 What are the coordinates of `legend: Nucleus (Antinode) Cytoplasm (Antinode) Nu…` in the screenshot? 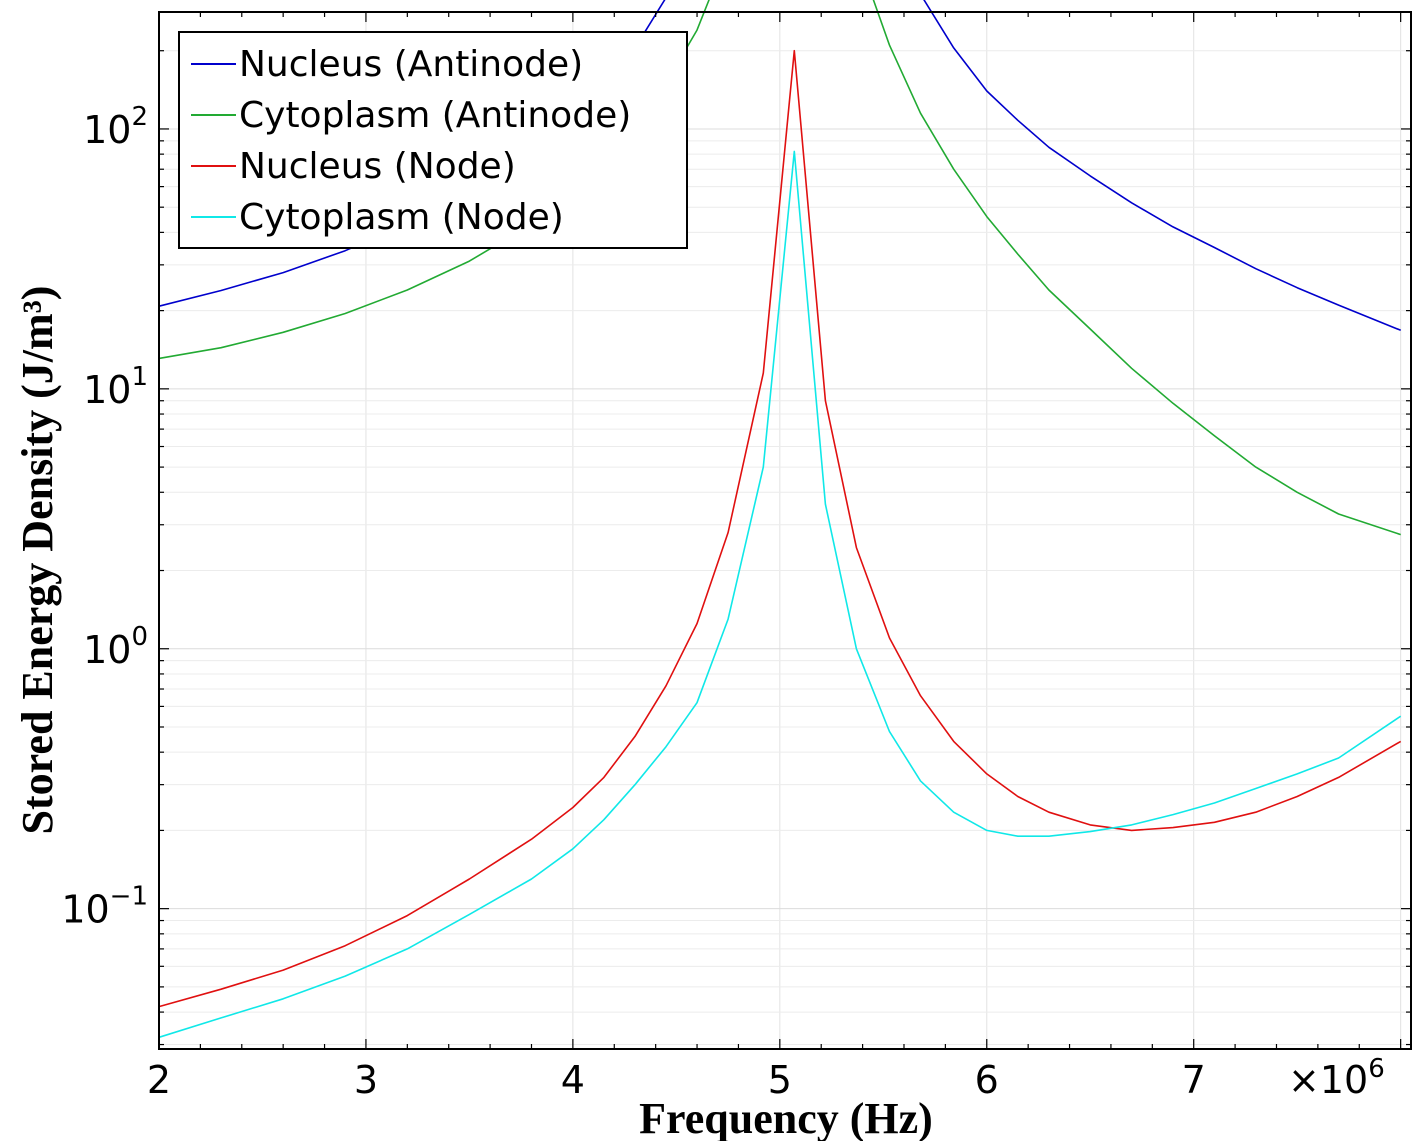 It's located at (433, 140).